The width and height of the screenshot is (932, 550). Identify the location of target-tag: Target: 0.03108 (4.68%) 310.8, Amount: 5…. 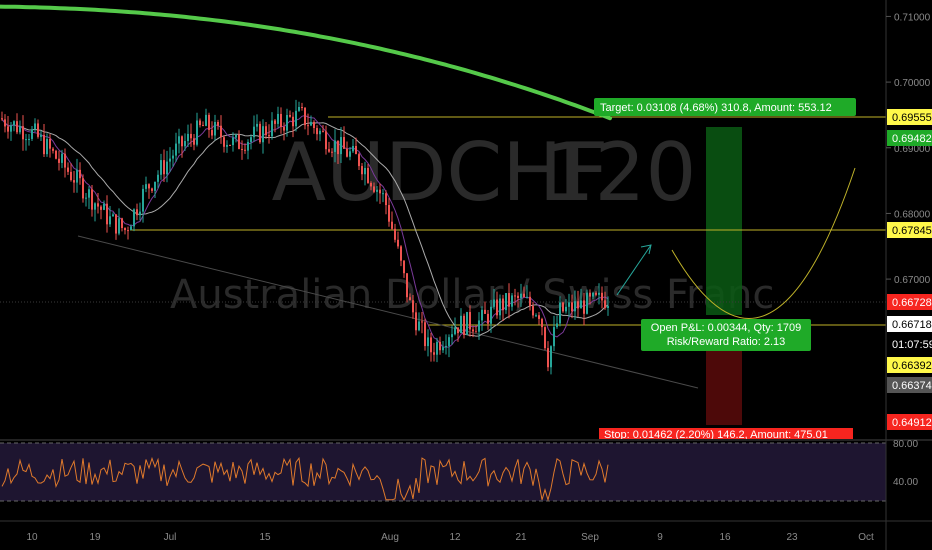
(725, 107).